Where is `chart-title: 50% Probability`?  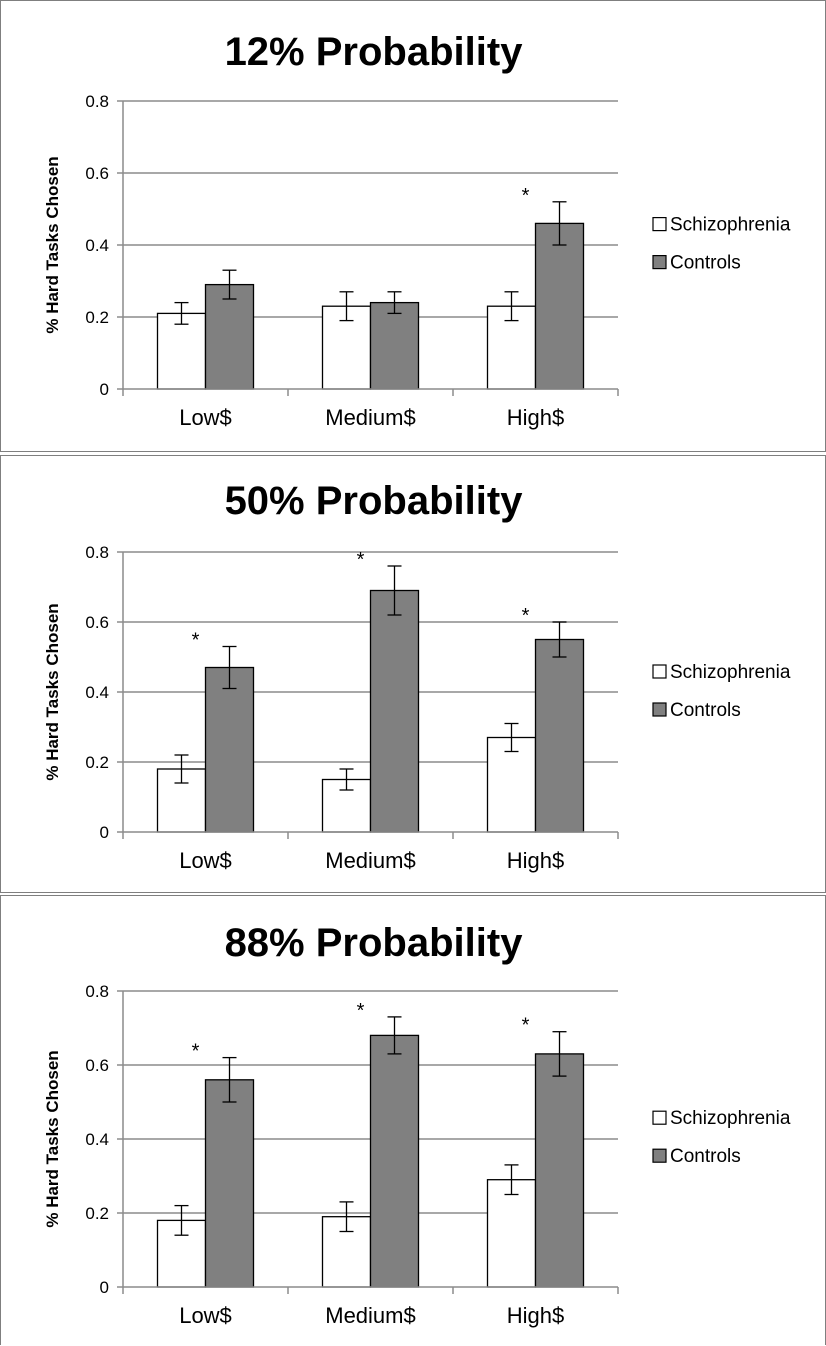
chart-title: 50% Probability is located at coordinates (374, 501).